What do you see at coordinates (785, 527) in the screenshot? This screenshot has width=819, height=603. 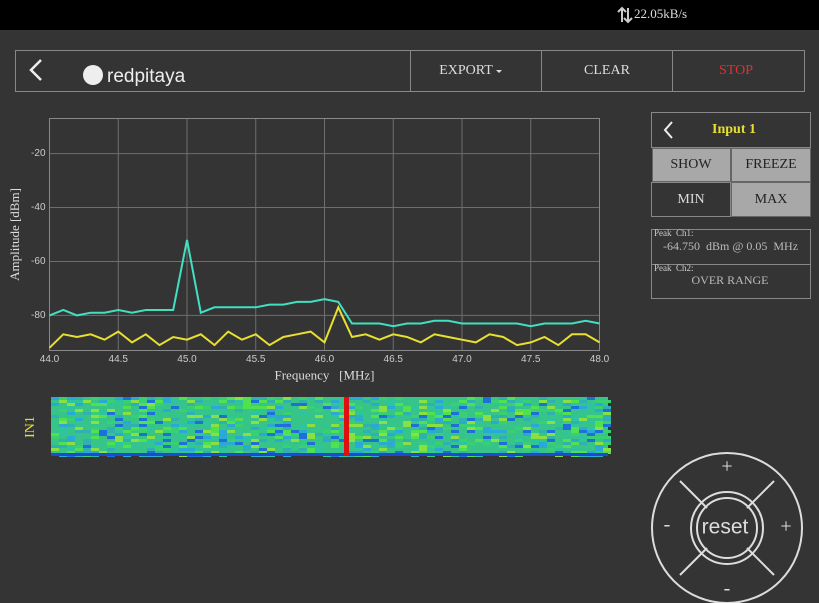 I see `joystick-right: +` at bounding box center [785, 527].